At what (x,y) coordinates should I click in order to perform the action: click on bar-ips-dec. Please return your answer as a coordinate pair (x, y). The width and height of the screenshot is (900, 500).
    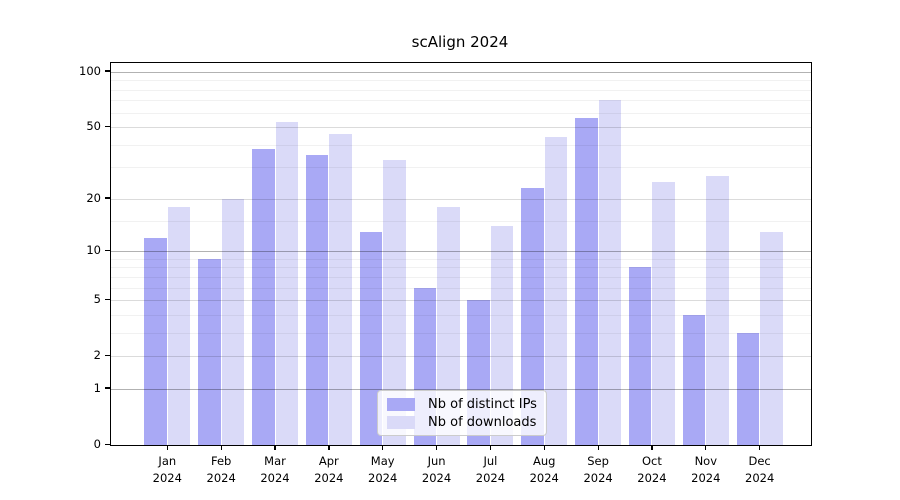
    Looking at the image, I should click on (748, 388).